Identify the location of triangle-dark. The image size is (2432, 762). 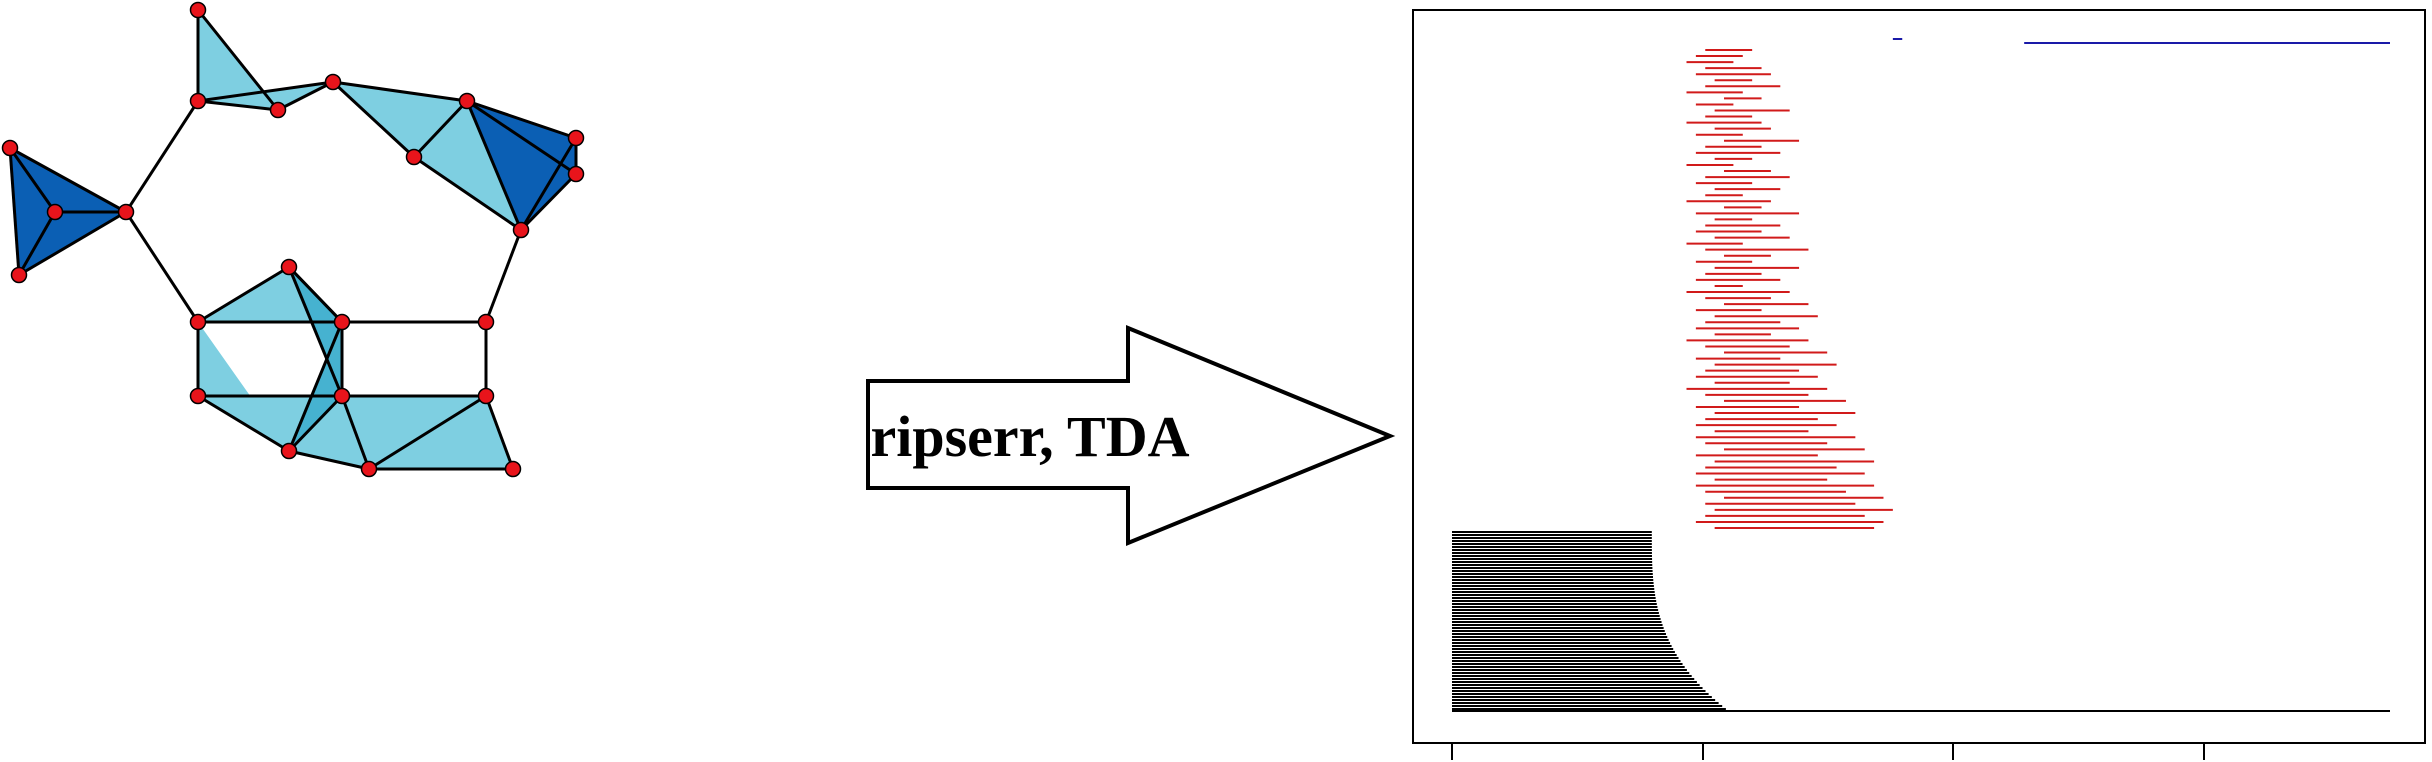
(32, 211).